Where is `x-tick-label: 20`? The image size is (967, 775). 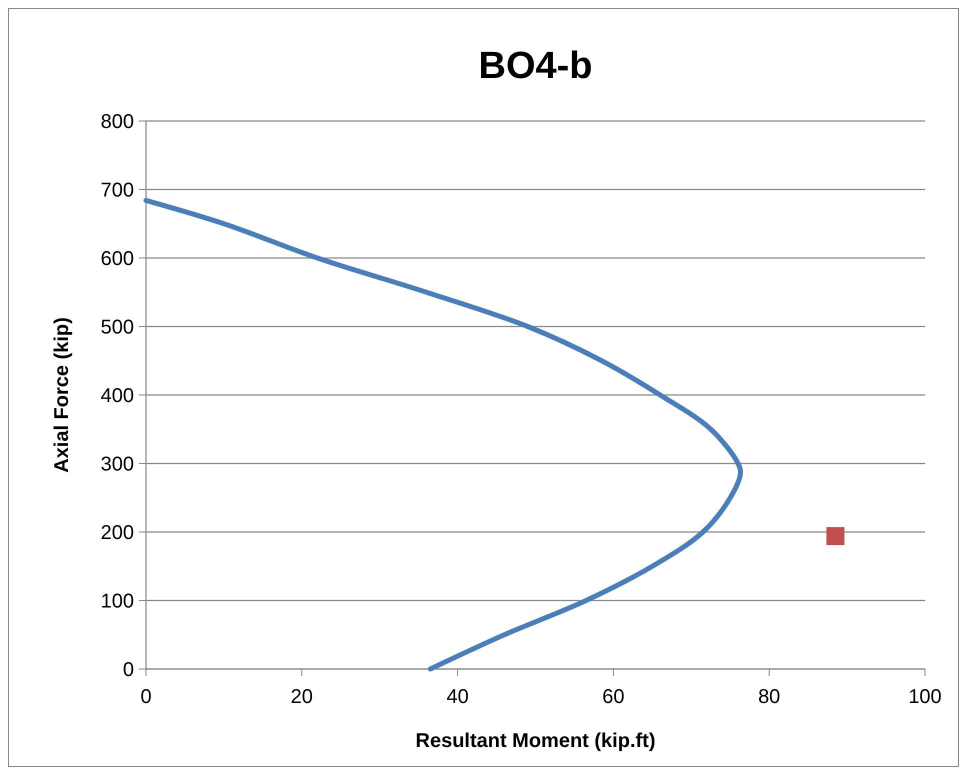
x-tick-label: 20 is located at coordinates (301, 697).